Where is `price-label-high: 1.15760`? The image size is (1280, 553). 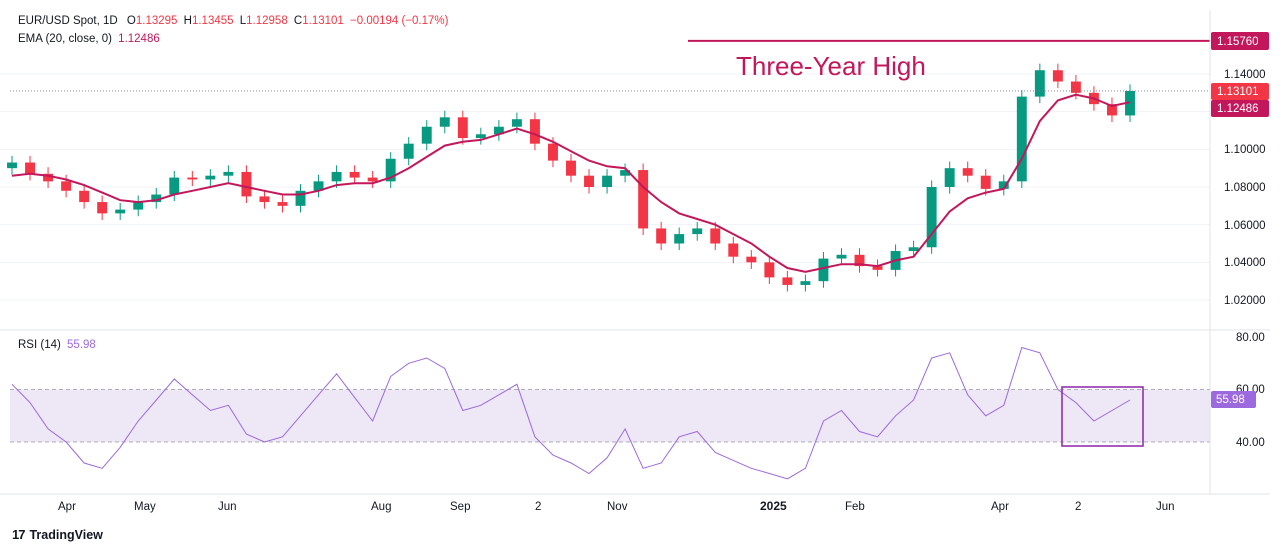 price-label-high: 1.15760 is located at coordinates (1240, 41).